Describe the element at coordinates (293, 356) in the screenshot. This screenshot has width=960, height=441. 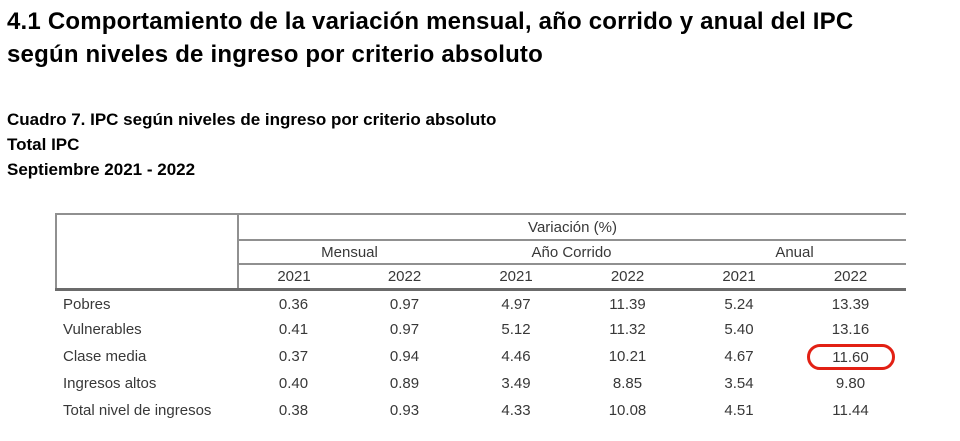
I see `cell-value: 0.37` at that location.